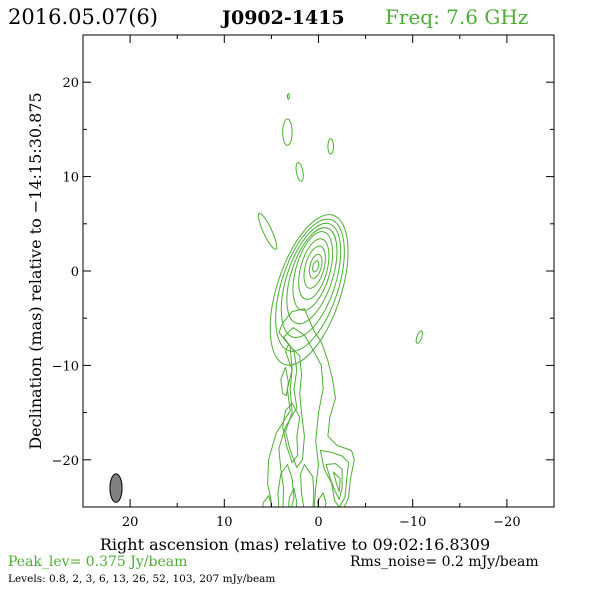 The height and width of the screenshot is (590, 590). What do you see at coordinates (444, 562) in the screenshot?
I see `rms-noise-text: Rms_noise= 0.2 mJy/beam` at bounding box center [444, 562].